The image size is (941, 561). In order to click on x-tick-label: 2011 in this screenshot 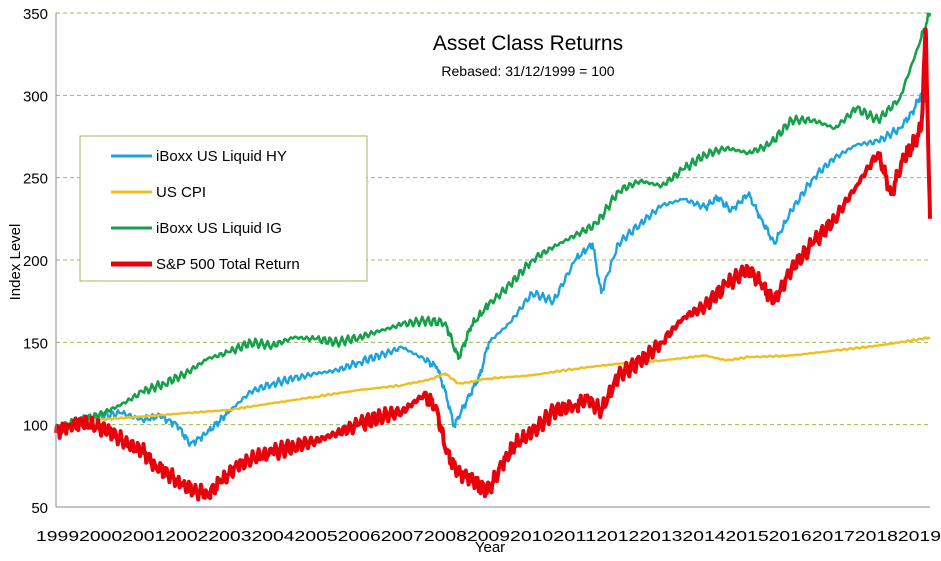, I will do `click(574, 536)`.